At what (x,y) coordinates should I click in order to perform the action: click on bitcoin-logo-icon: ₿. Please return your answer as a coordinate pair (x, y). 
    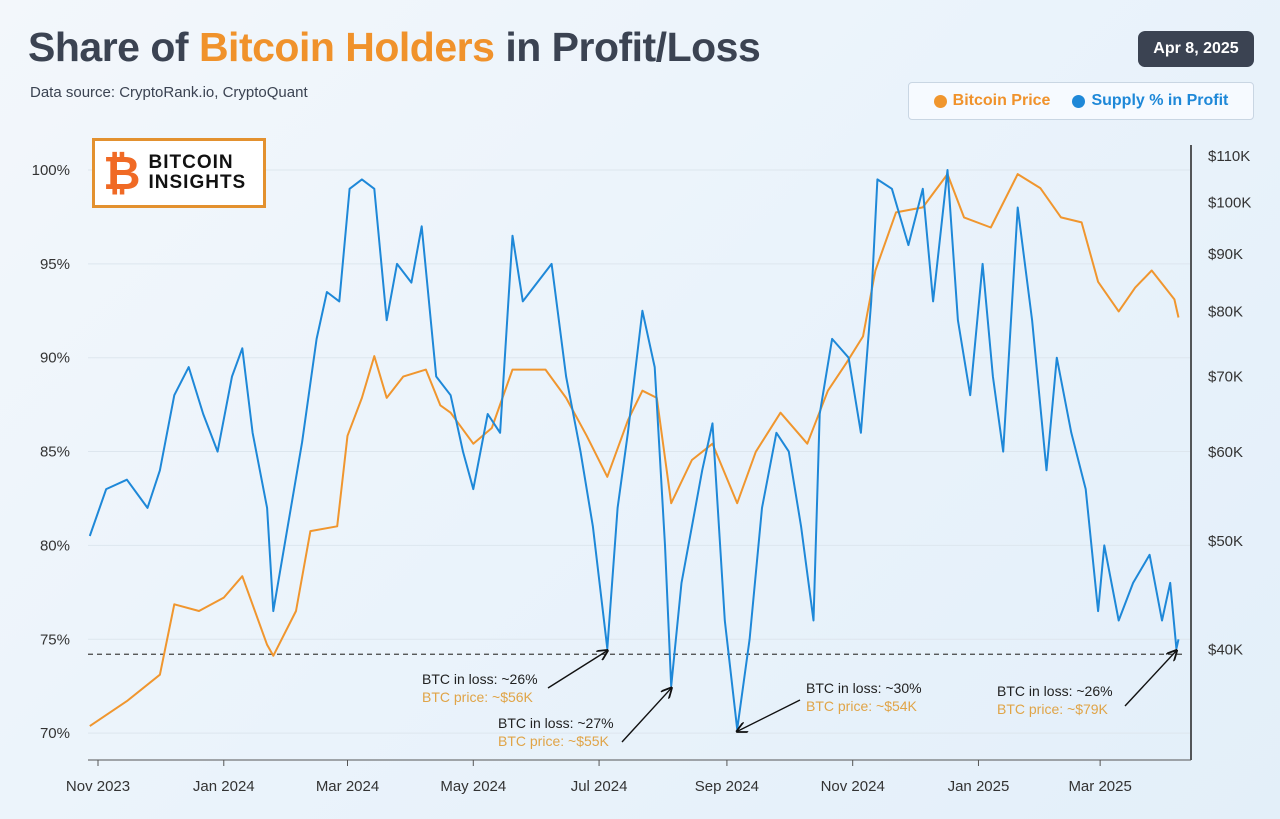
    Looking at the image, I should click on (122, 173).